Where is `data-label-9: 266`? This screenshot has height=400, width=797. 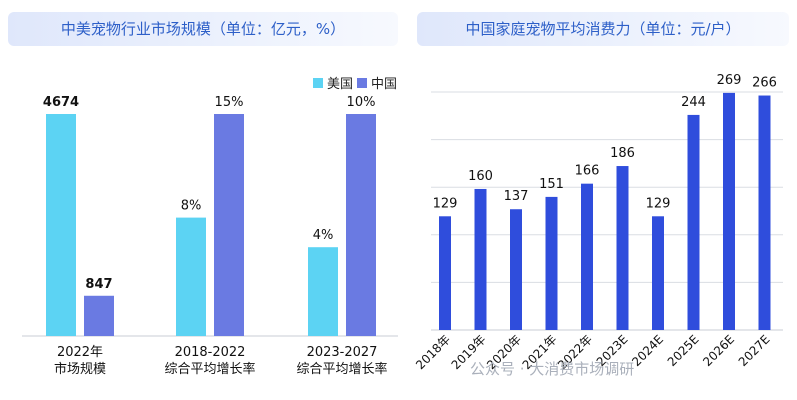 data-label-9: 266 is located at coordinates (764, 83).